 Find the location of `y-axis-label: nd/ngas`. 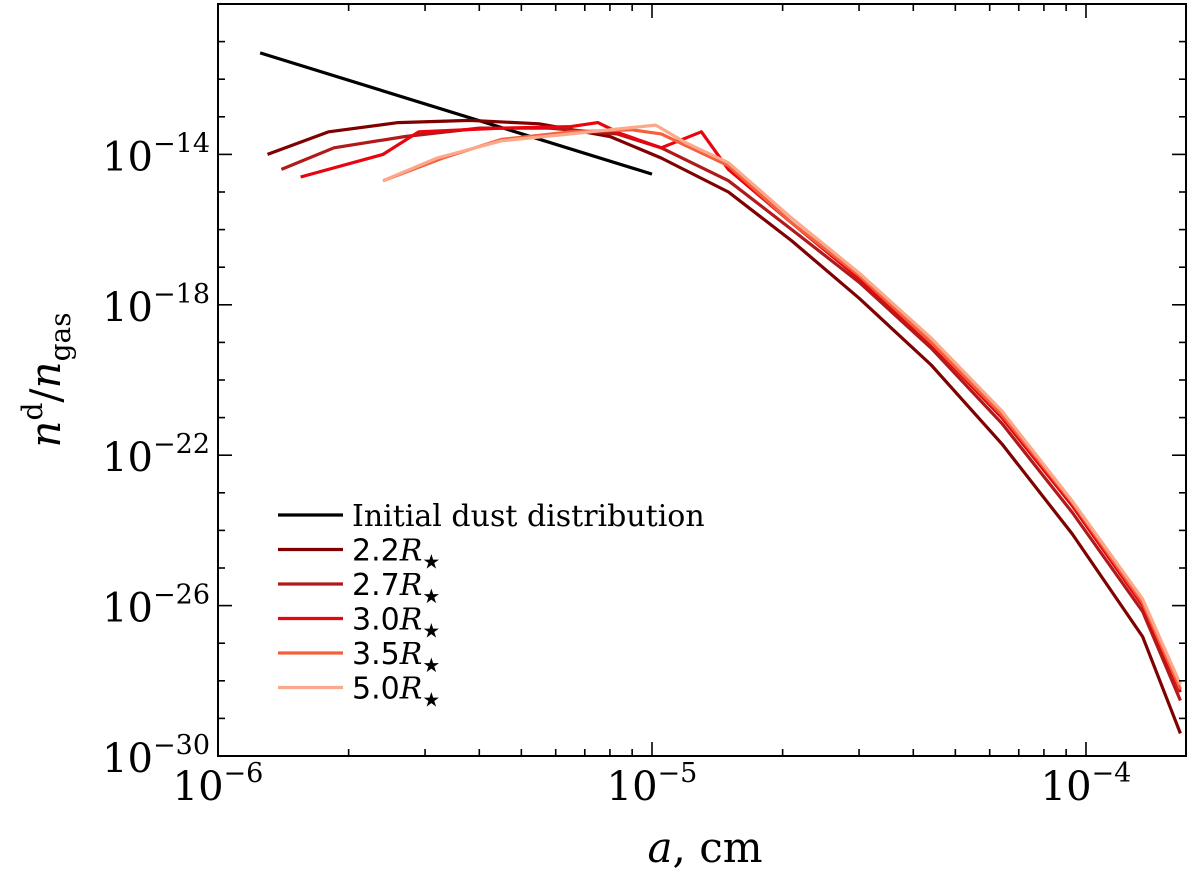

y-axis-label: nd/ngas is located at coordinates (46, 379).